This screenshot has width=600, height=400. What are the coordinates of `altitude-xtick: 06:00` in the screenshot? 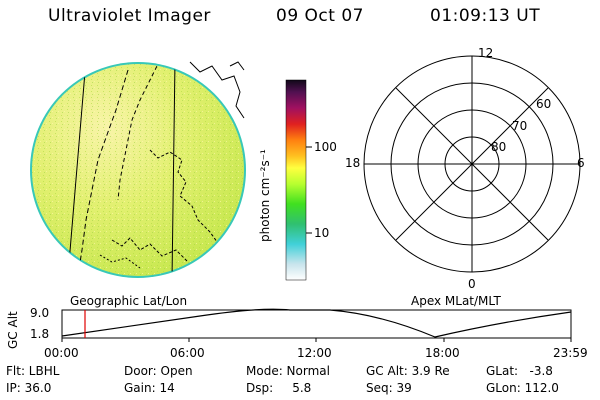 It's located at (187, 353).